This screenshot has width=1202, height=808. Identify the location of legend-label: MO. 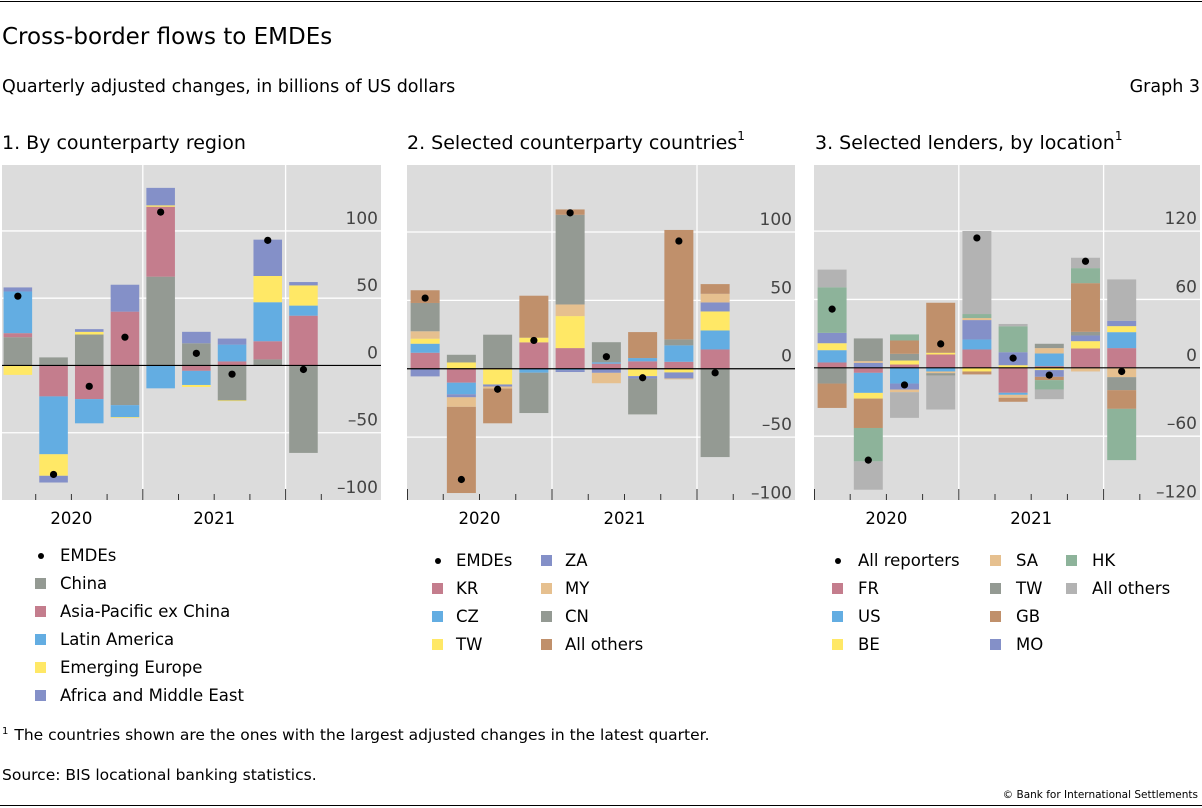
(1030, 644).